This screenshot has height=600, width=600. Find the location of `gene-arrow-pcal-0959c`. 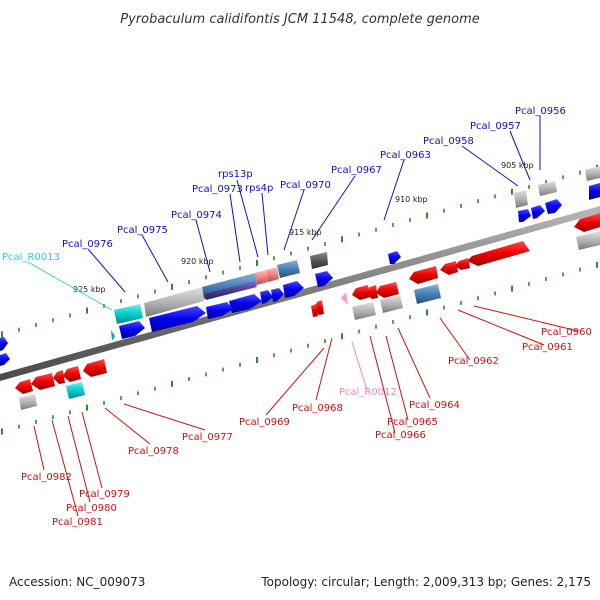

gene-arrow-pcal-0959c is located at coordinates (553, 206).